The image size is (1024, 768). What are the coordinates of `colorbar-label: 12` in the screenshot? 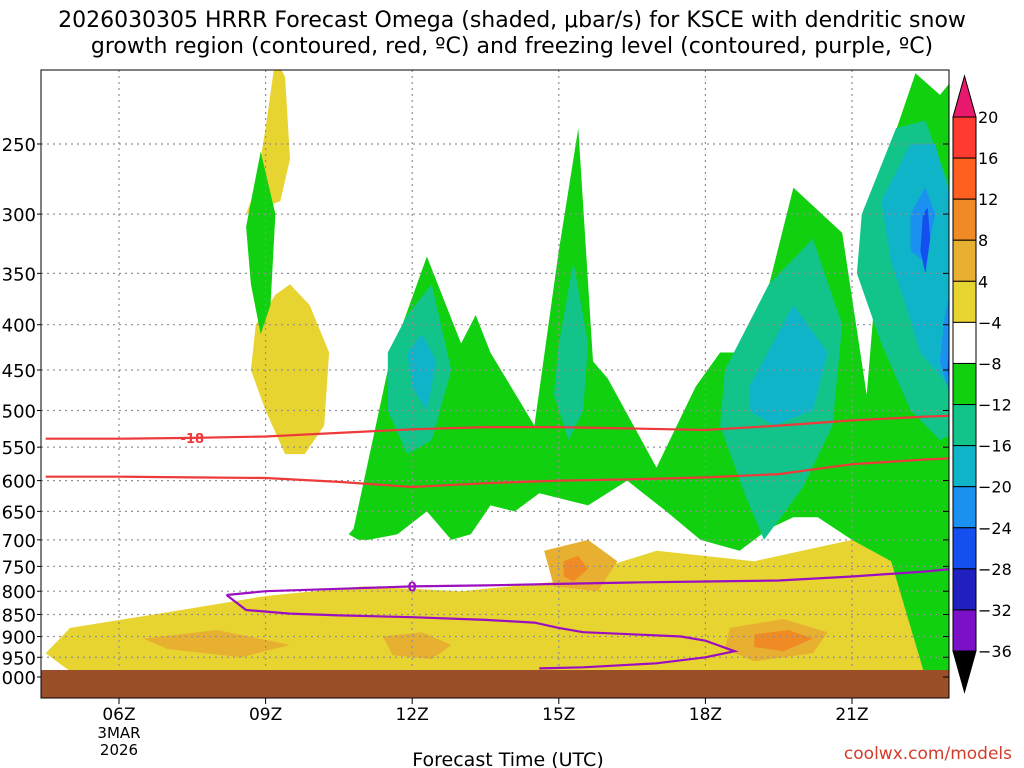 It's located at (988, 199).